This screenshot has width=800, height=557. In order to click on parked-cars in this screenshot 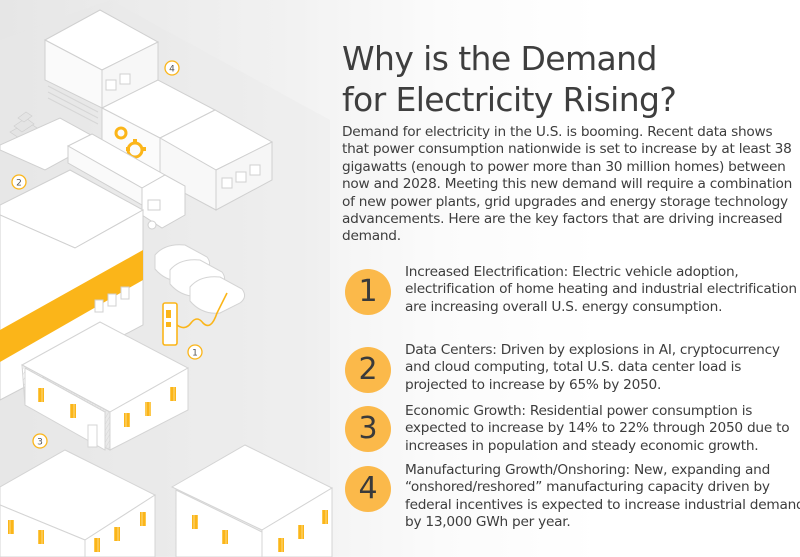, I will do `click(200, 279)`.